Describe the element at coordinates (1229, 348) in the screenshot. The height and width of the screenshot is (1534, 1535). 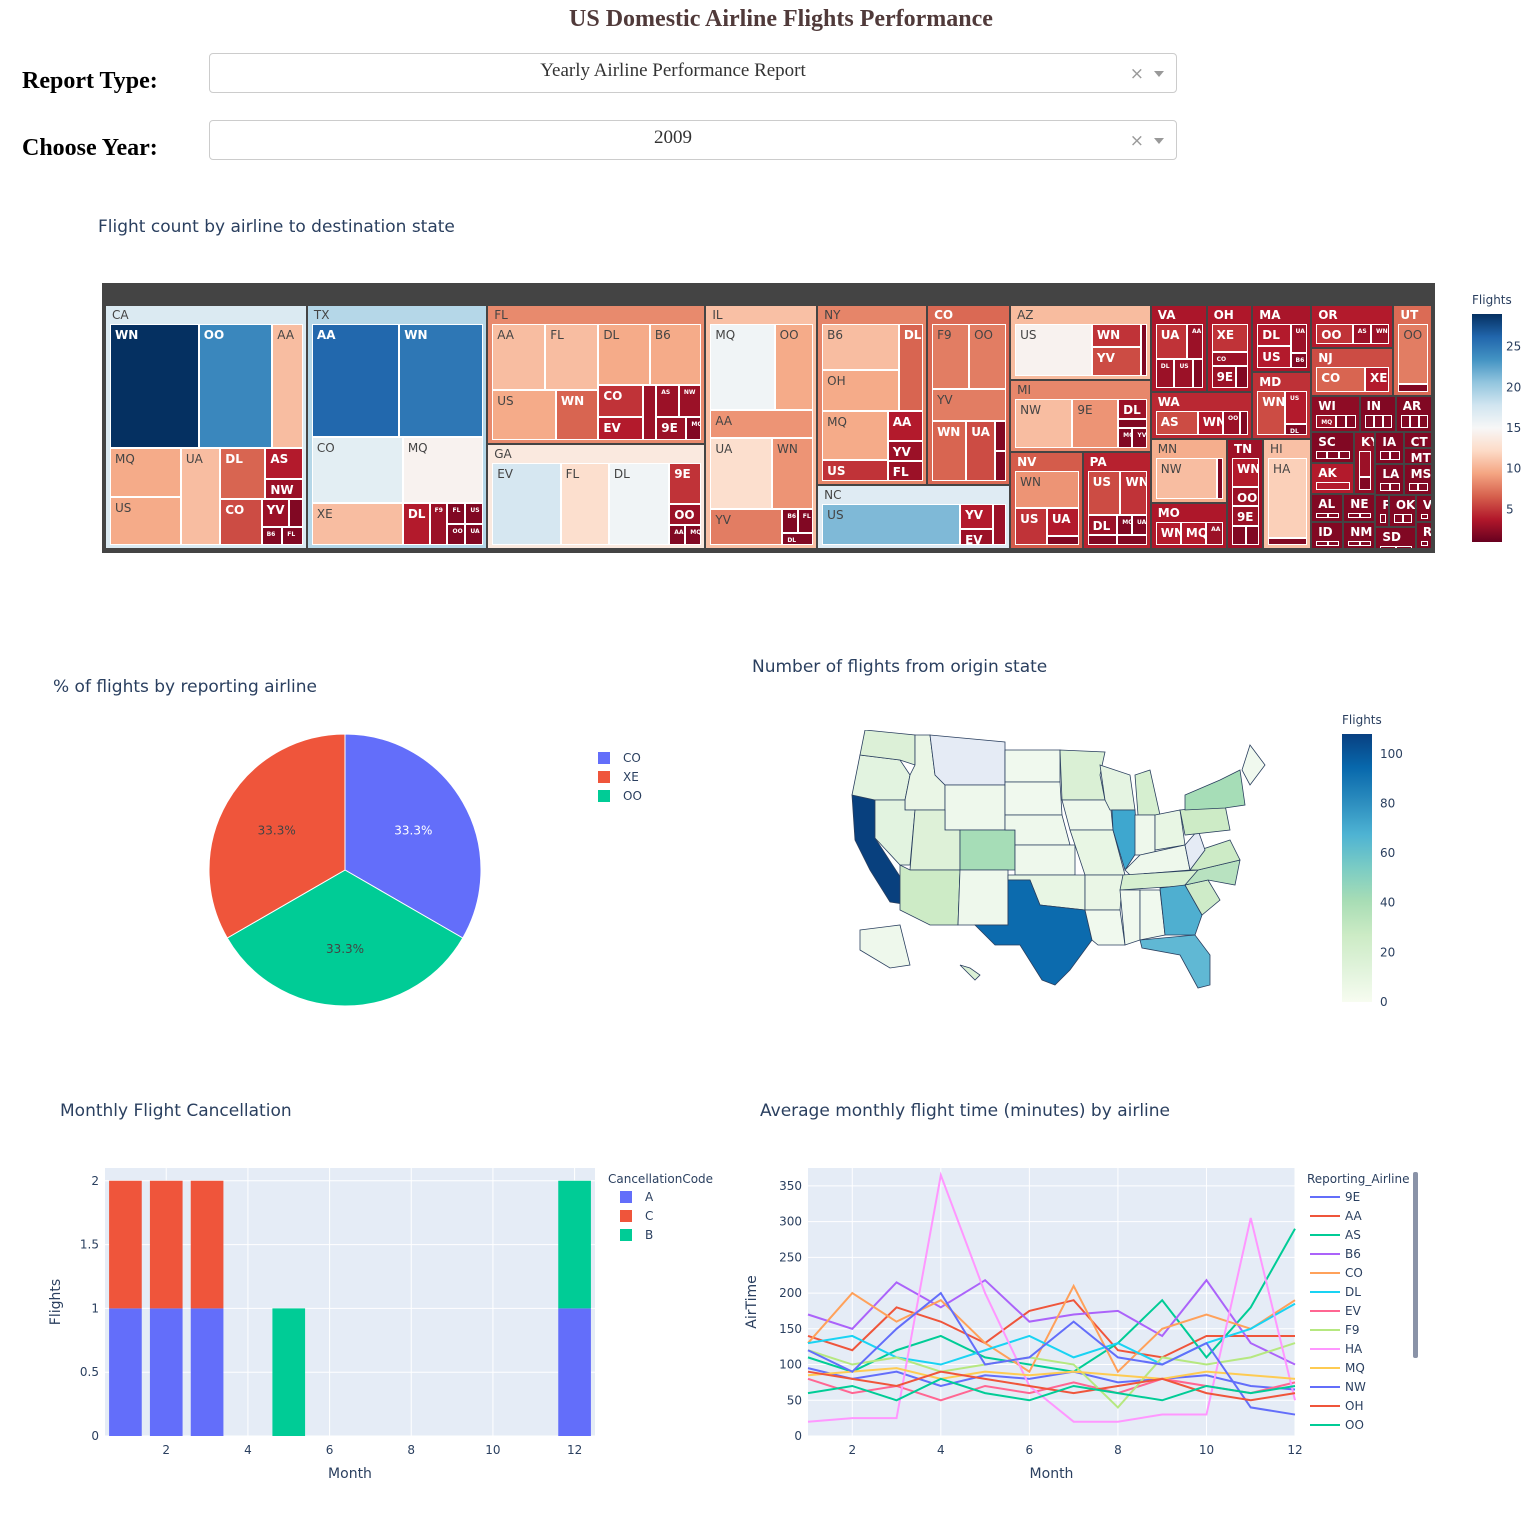
I see `treemap-state-oh: OH XE CO 9E` at that location.